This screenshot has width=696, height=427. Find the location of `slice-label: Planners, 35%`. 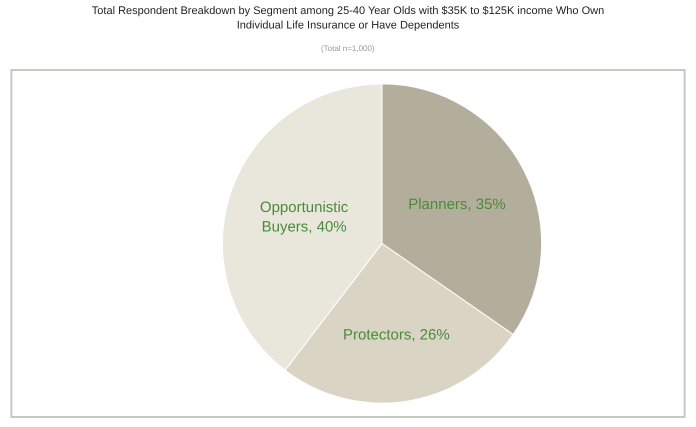

slice-label: Planners, 35% is located at coordinates (457, 204).